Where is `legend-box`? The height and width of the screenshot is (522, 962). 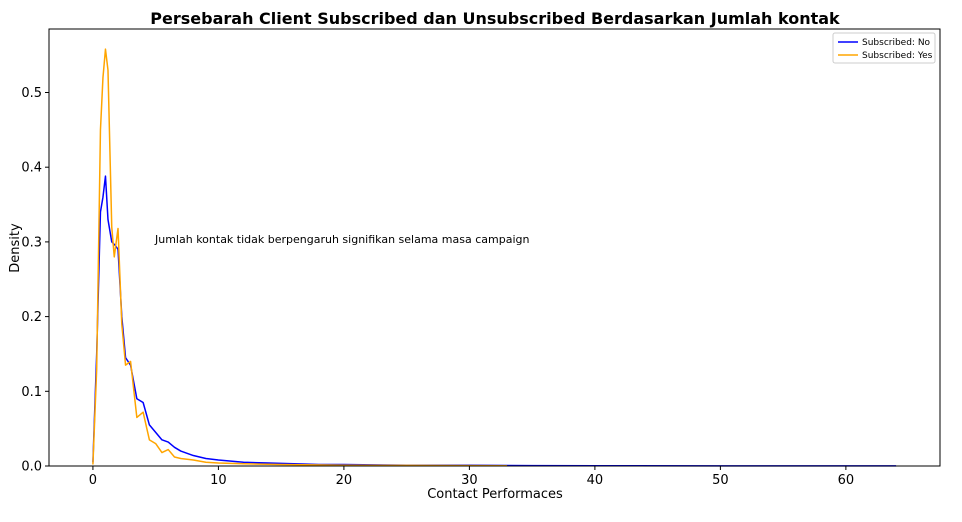 legend-box is located at coordinates (884, 48).